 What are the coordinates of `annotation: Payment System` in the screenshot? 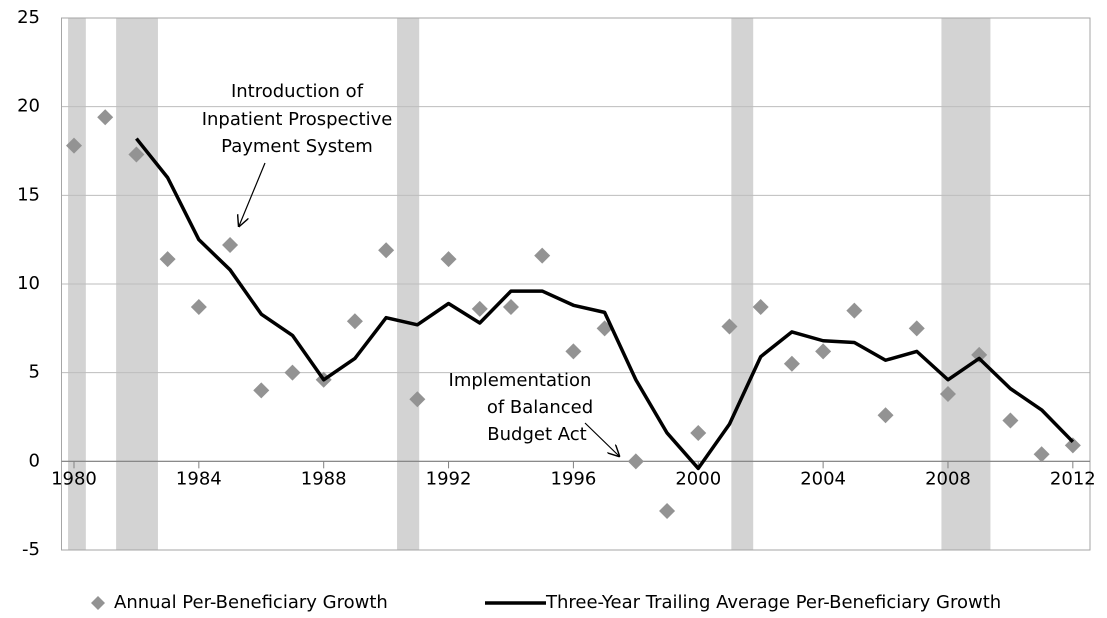 It's located at (297, 146).